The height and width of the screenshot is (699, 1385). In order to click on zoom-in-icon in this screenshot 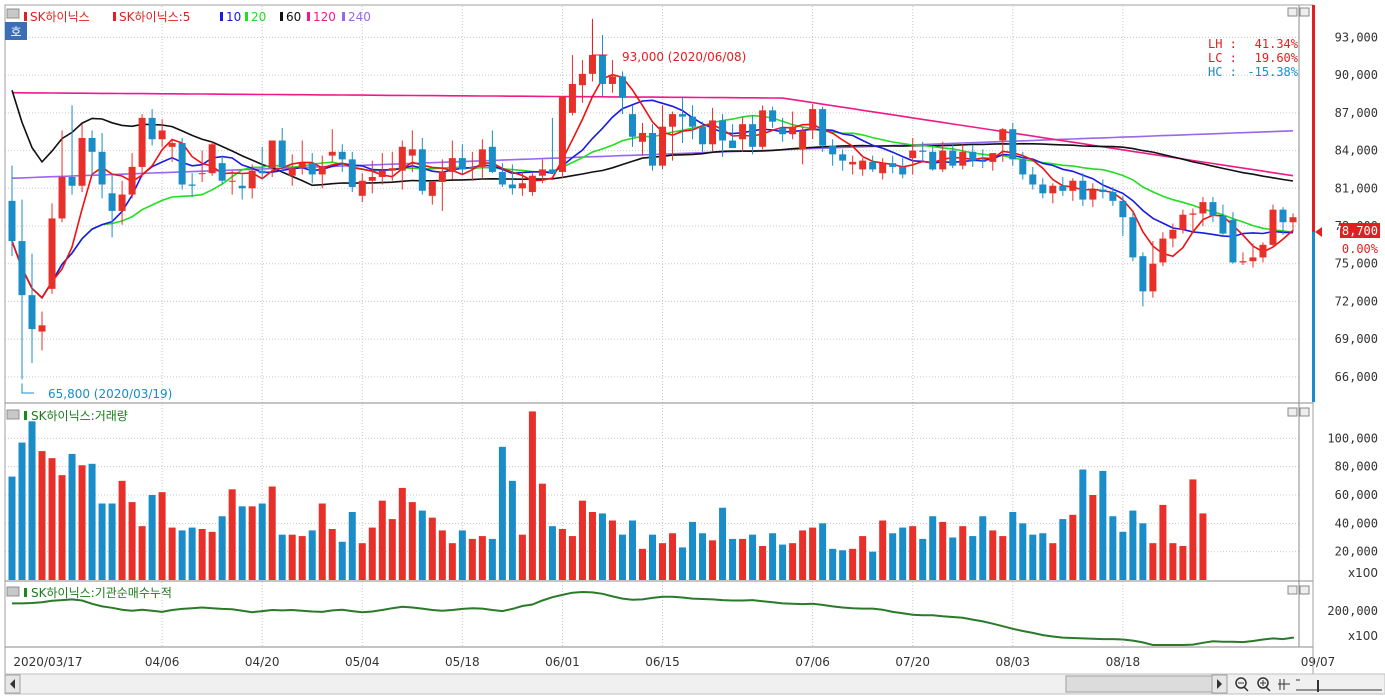, I will do `click(1264, 684)`.